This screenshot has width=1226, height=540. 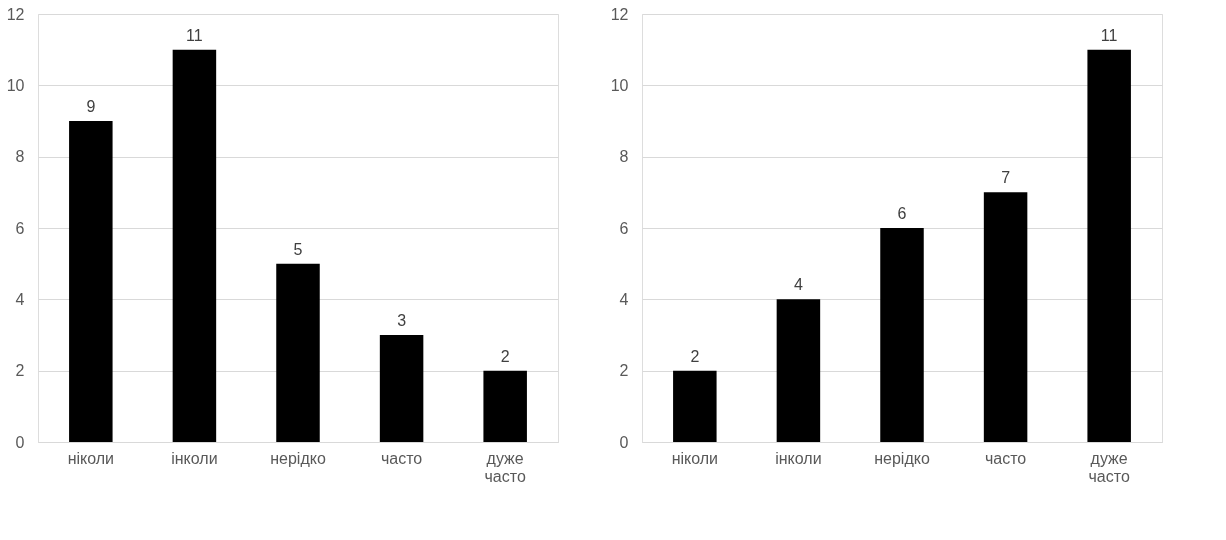 What do you see at coordinates (902, 213) in the screenshot?
I see `data-label: 6` at bounding box center [902, 213].